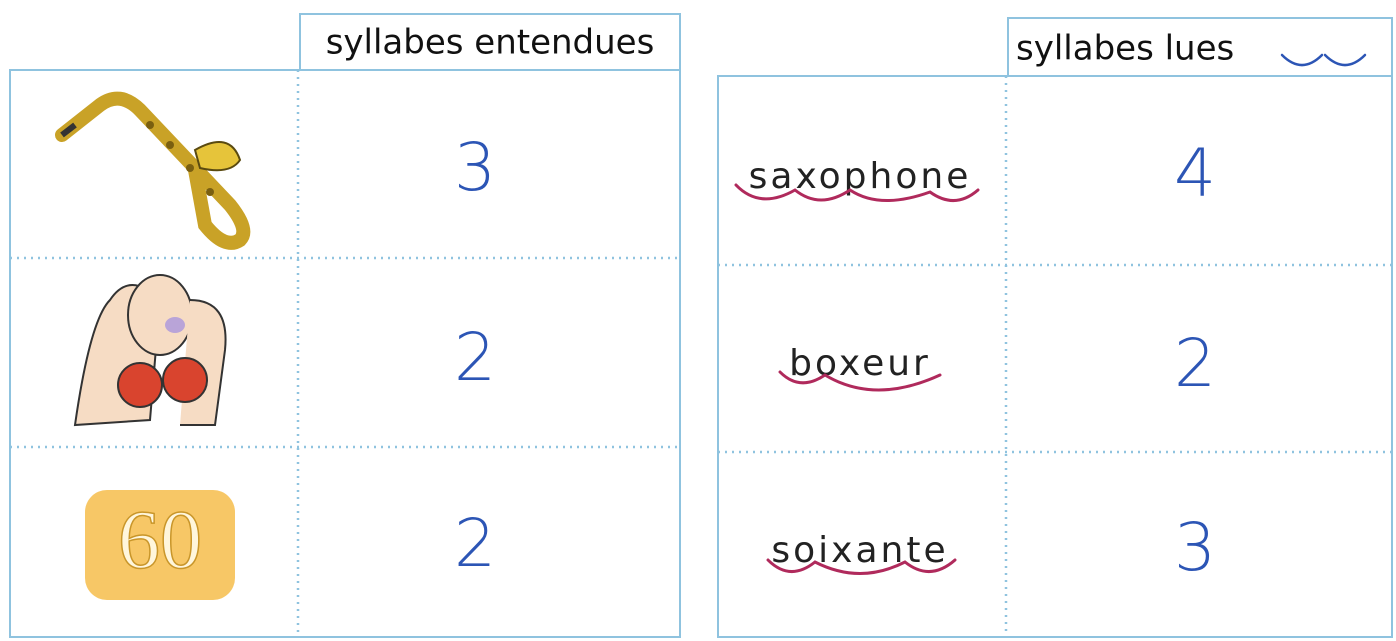  Describe the element at coordinates (860, 363) in the screenshot. I see `word: boxeur` at that location.